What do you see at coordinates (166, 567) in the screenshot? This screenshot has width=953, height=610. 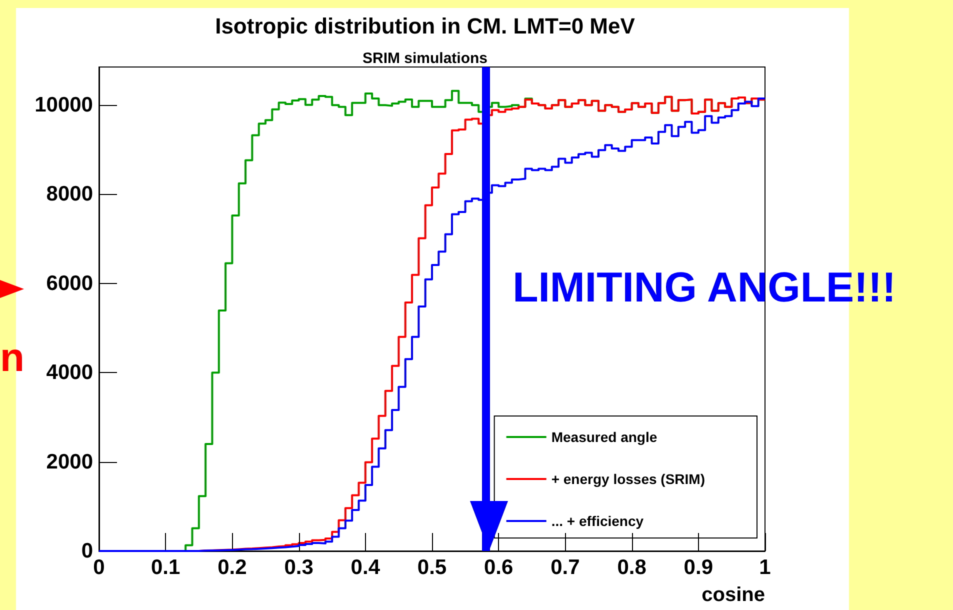 I see `x-tick-label: 0.1` at bounding box center [166, 567].